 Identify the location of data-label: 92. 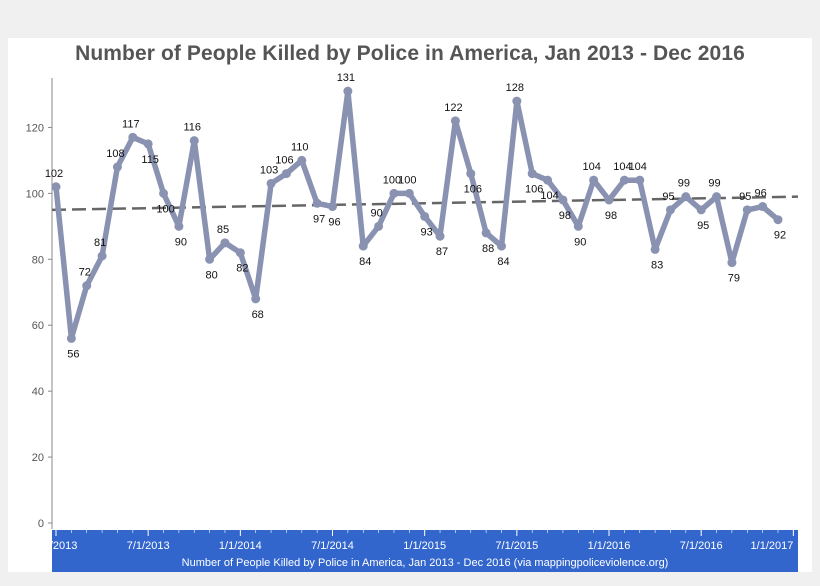
(780, 236).